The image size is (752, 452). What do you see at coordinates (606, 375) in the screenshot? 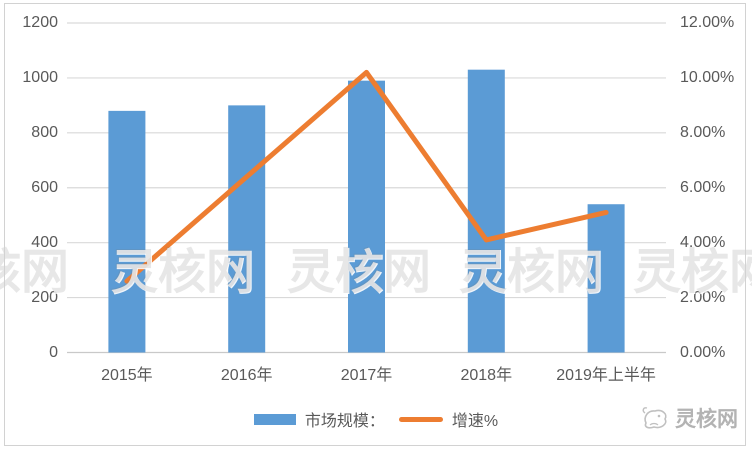
I see `x-axis-label-2019年上半年: 2019年上半年` at bounding box center [606, 375].